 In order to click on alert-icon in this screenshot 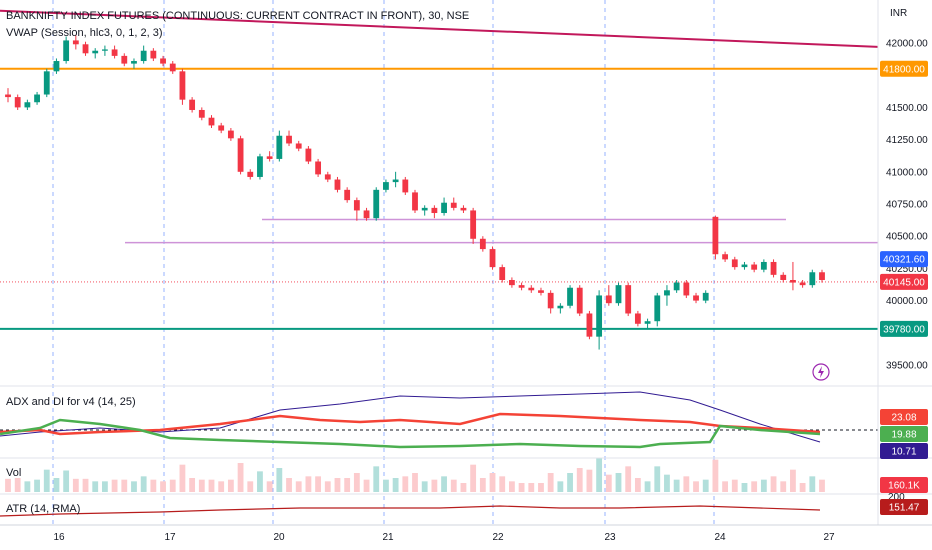, I will do `click(821, 372)`.